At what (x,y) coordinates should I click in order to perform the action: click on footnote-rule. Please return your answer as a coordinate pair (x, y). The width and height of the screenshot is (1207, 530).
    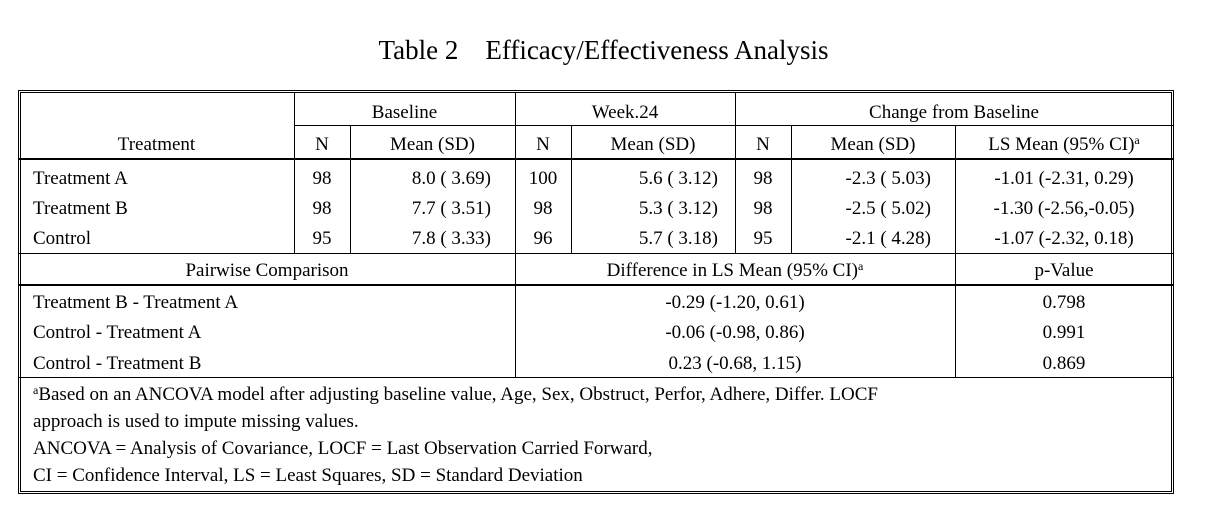
    Looking at the image, I should click on (596, 377).